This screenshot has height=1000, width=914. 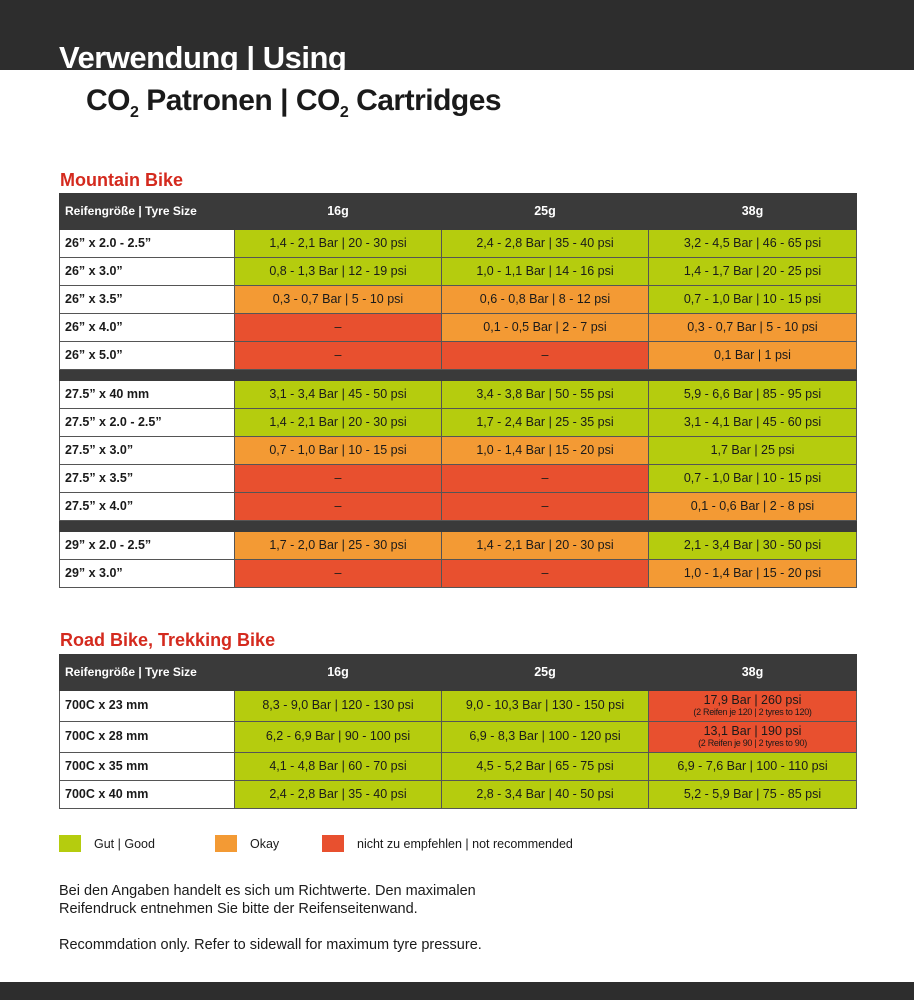 I want to click on column-header: 25g, so click(x=545, y=211).